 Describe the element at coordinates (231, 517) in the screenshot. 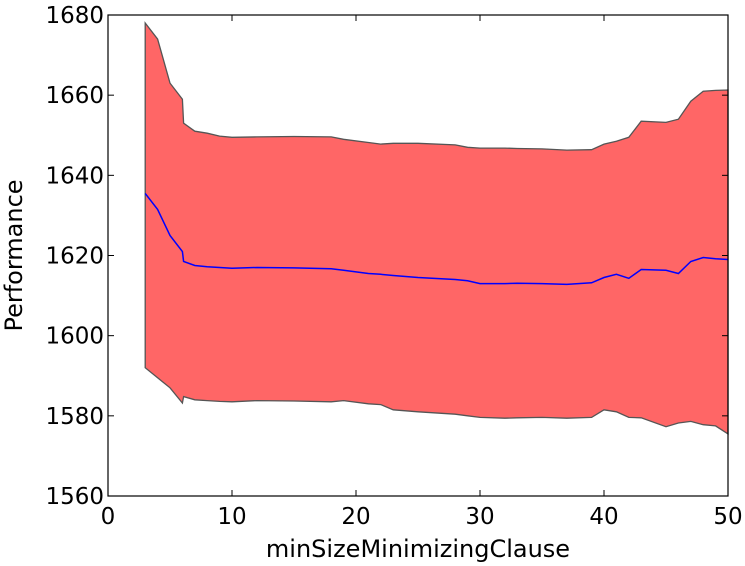

I see `x-tick-label: 10` at that location.